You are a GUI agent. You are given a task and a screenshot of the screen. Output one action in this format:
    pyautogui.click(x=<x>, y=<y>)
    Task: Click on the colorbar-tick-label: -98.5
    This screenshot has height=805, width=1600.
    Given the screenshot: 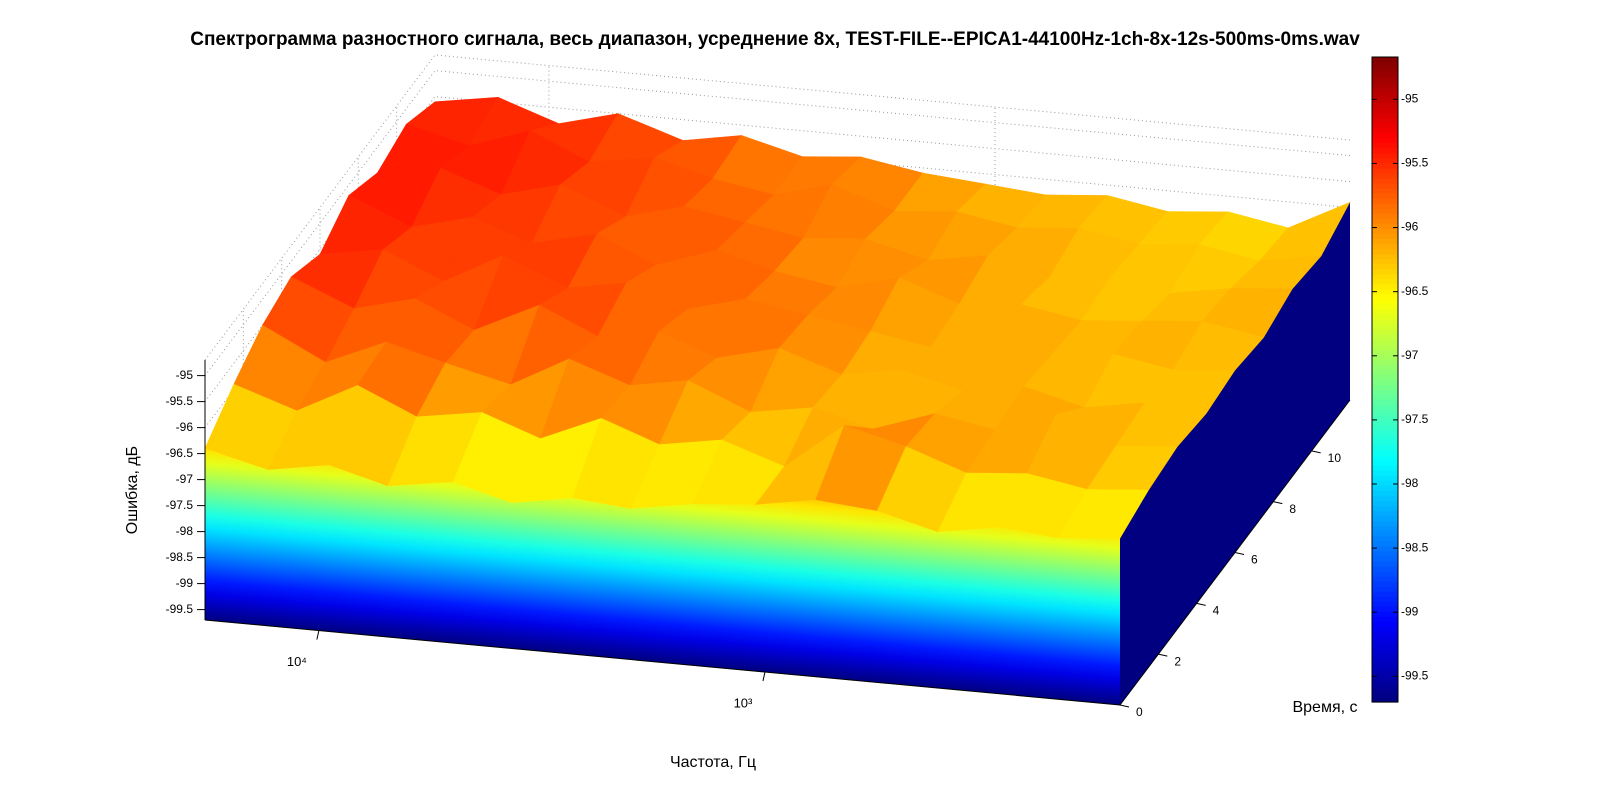 What is the action you would take?
    pyautogui.click(x=1415, y=547)
    